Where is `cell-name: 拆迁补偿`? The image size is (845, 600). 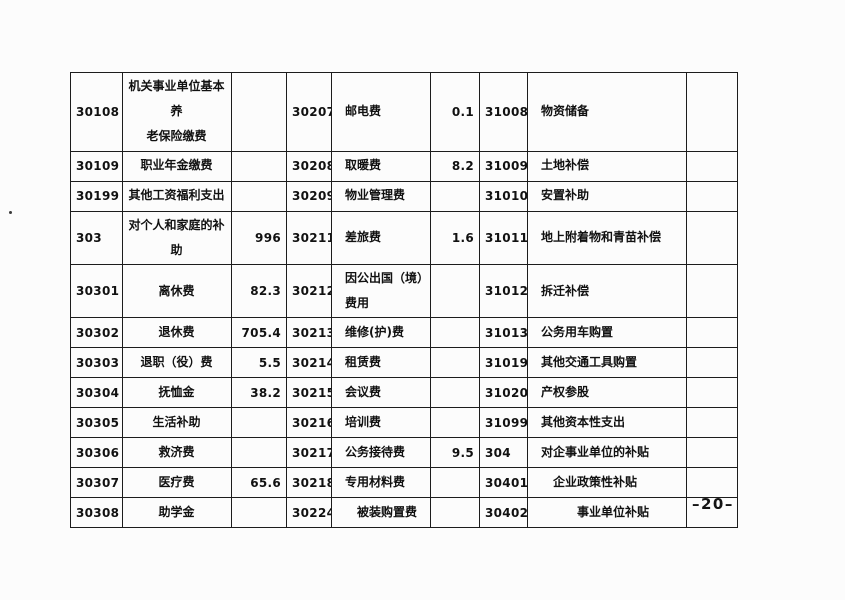 cell-name: 拆迁补偿 is located at coordinates (607, 291).